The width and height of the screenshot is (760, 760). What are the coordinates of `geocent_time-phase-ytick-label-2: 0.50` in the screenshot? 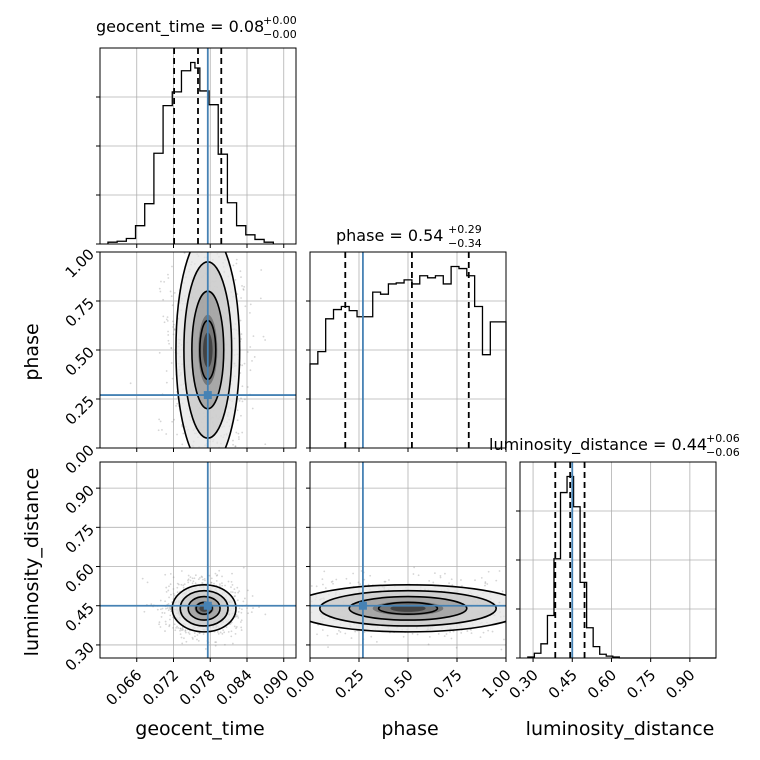 It's located at (80, 361).